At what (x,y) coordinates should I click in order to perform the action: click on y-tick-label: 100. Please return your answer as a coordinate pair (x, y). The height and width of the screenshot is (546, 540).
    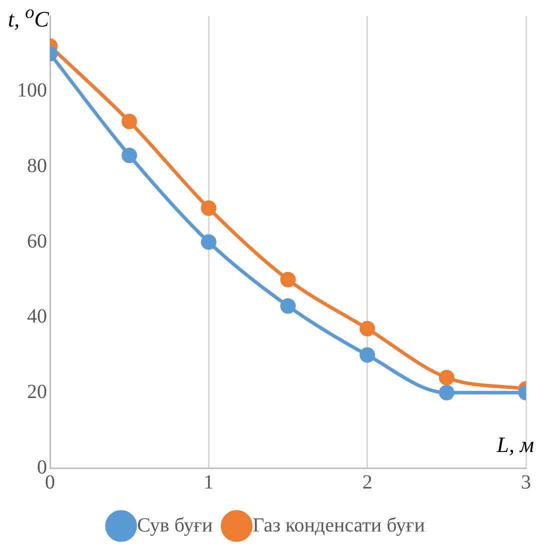
    Looking at the image, I should click on (32, 91).